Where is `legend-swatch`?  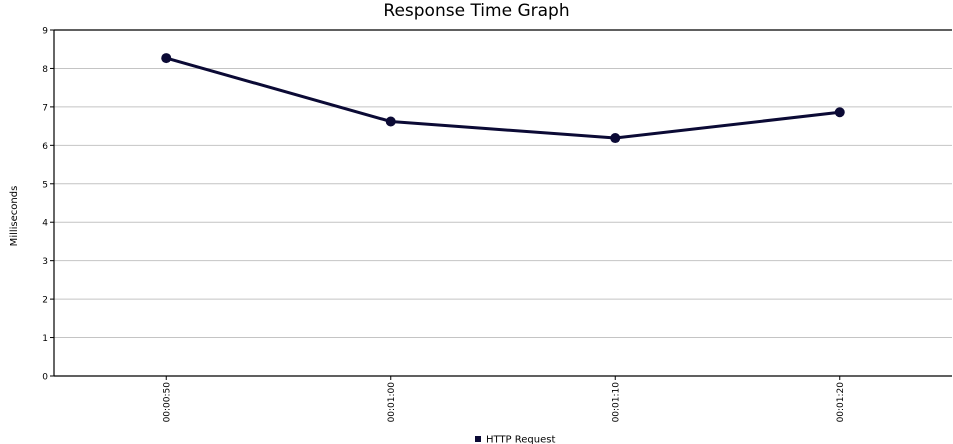
legend-swatch is located at coordinates (478, 439).